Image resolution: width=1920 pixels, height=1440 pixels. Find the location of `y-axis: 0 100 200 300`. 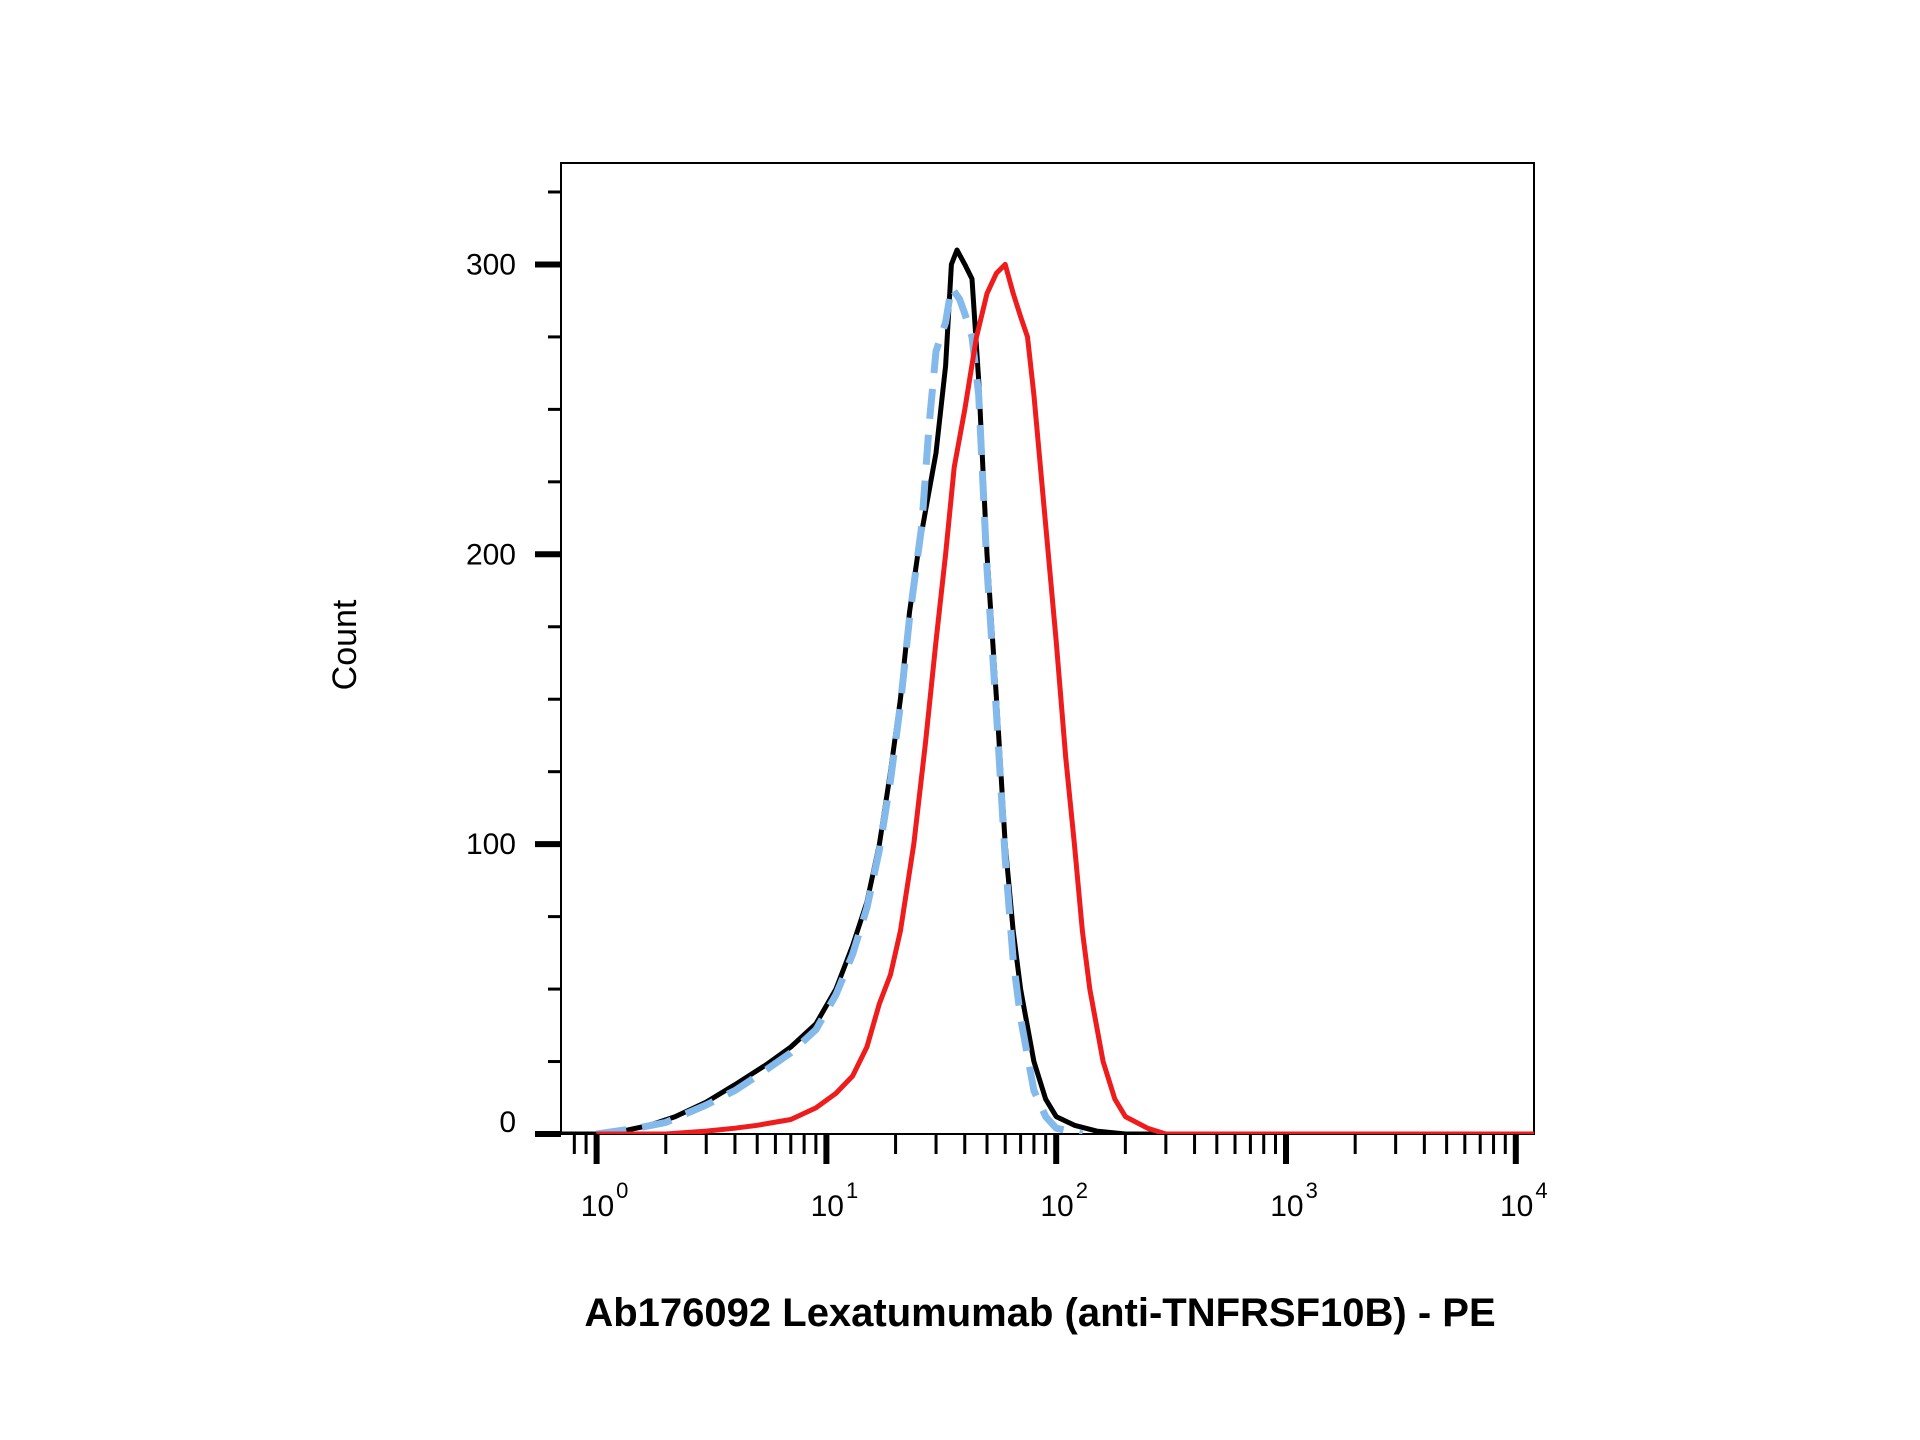

y-axis: 0 100 200 300 is located at coordinates (513, 664).